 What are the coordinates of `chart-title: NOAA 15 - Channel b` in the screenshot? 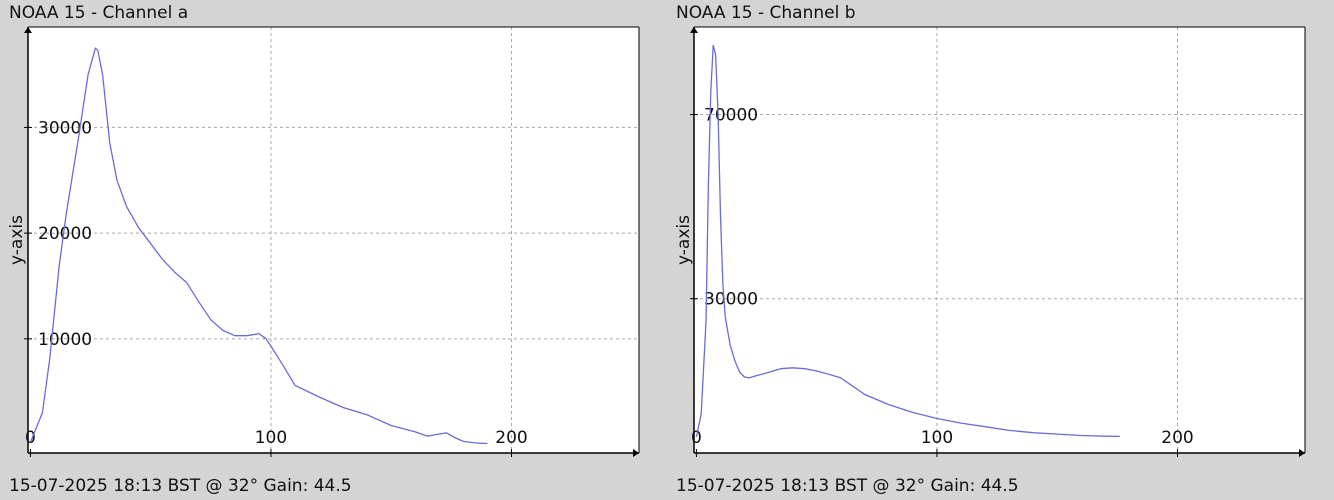 It's located at (766, 13).